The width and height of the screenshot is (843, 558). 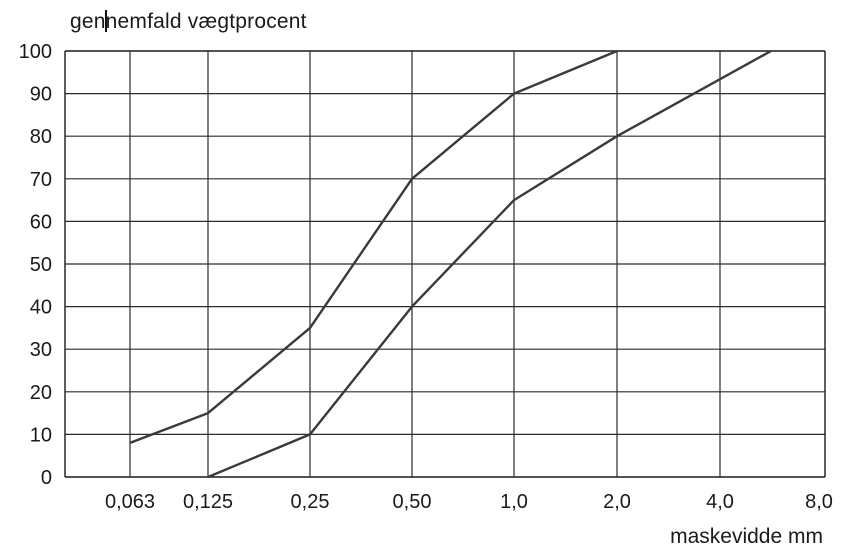 I want to click on y-tick-label: 50, so click(x=41, y=265).